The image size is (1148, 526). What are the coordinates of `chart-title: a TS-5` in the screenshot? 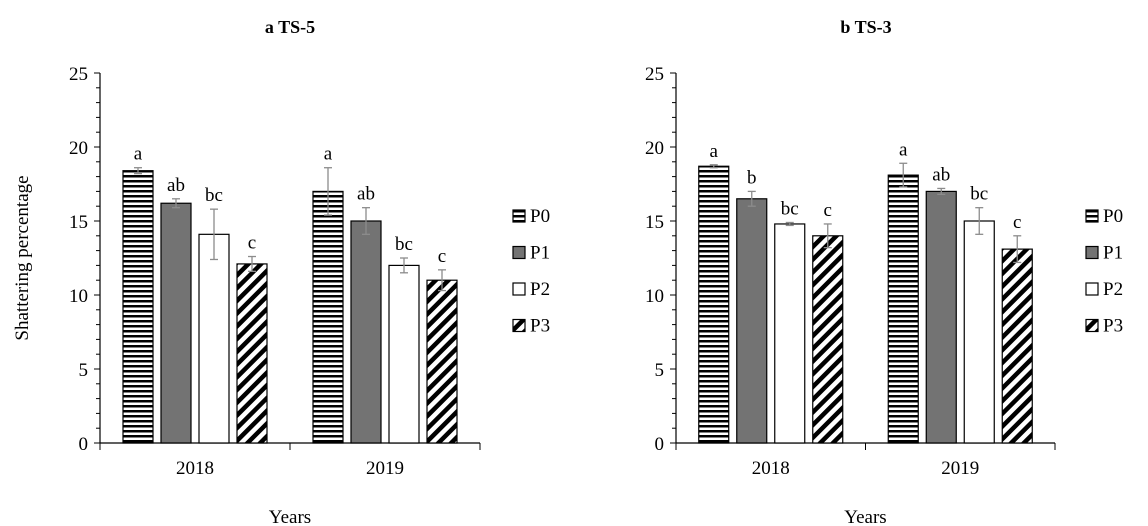 It's located at (290, 27).